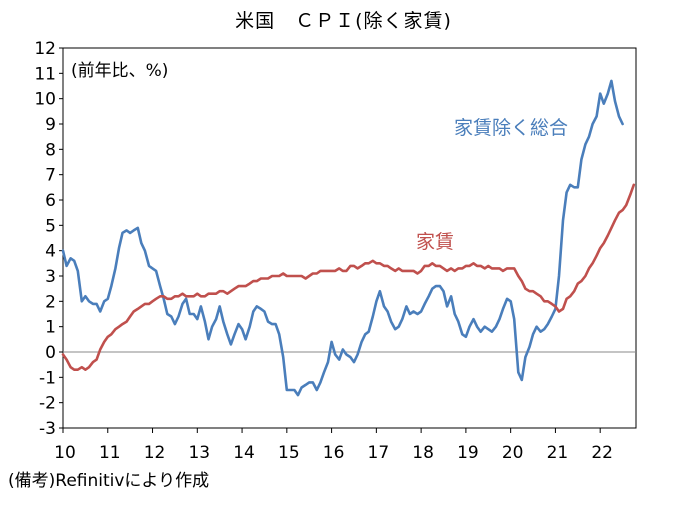  What do you see at coordinates (45, 100) in the screenshot?
I see `y-tick-label: 10` at bounding box center [45, 100].